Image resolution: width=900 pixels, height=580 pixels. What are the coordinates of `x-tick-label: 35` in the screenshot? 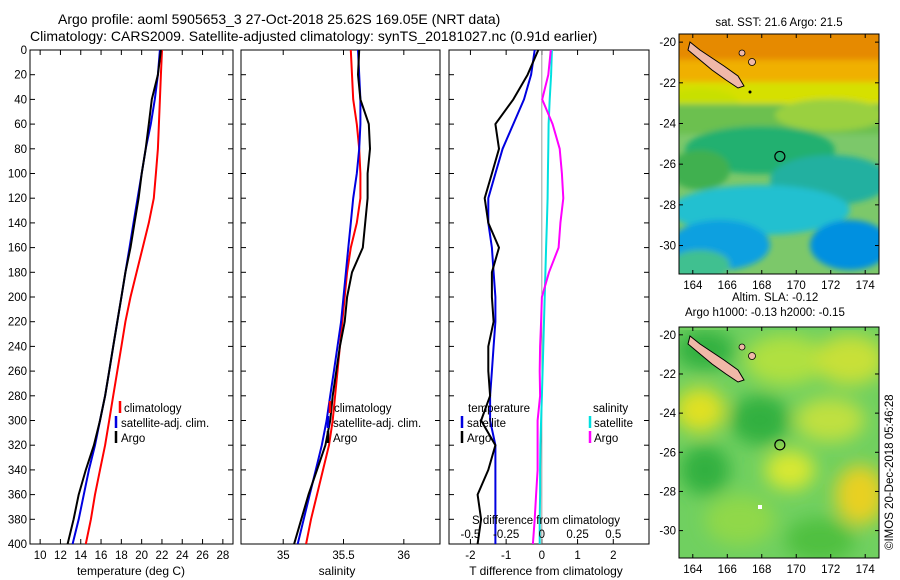 It's located at (283, 556).